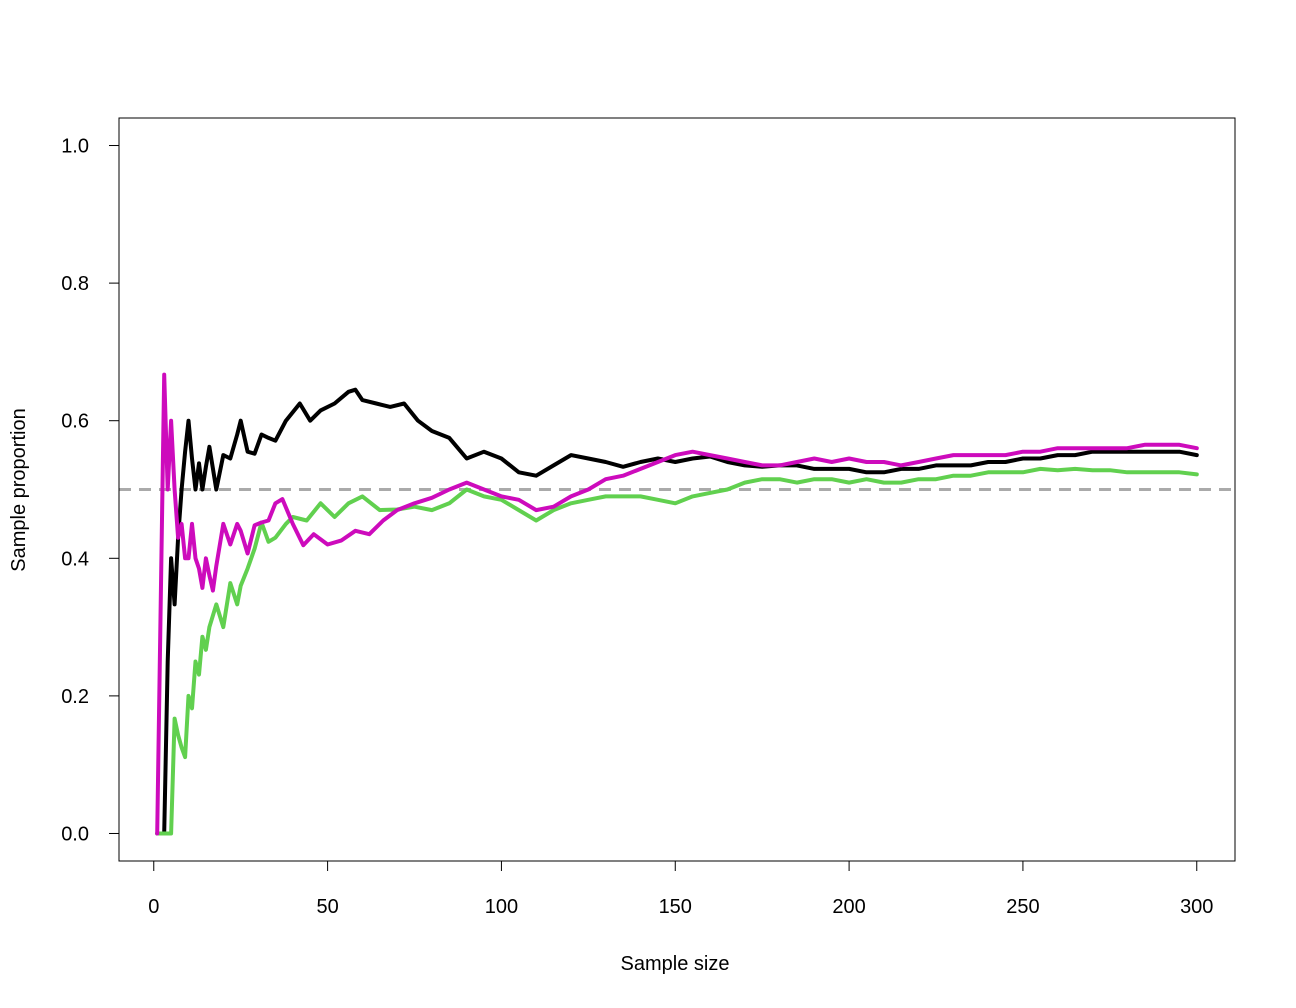  I want to click on x-tick-label: 200, so click(848, 907).